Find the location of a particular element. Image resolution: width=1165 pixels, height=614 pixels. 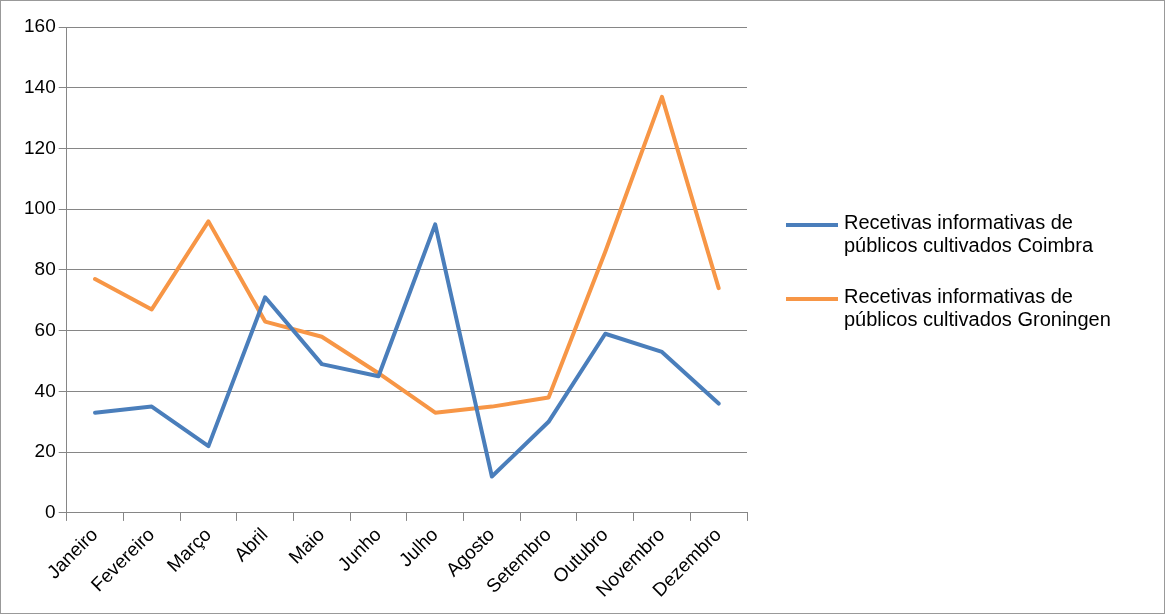

legend-label: Recetivas informativas de públicos cultivados Coimbra is located at coordinates (969, 234).